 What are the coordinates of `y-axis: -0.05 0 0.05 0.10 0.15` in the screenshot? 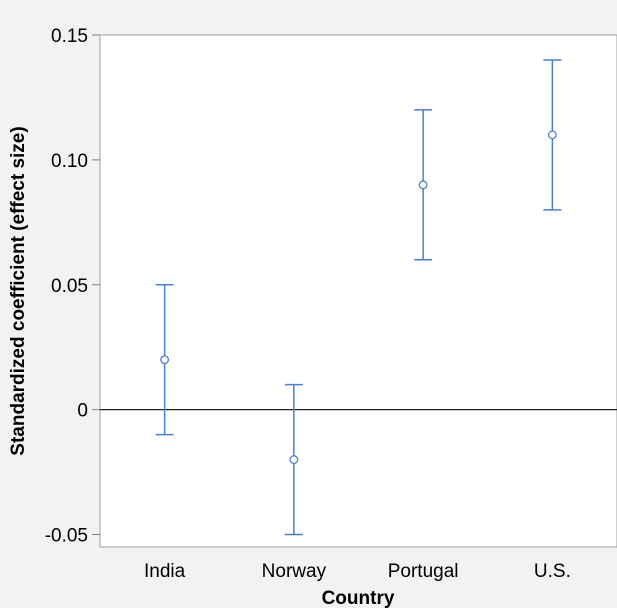 It's located at (72, 286).